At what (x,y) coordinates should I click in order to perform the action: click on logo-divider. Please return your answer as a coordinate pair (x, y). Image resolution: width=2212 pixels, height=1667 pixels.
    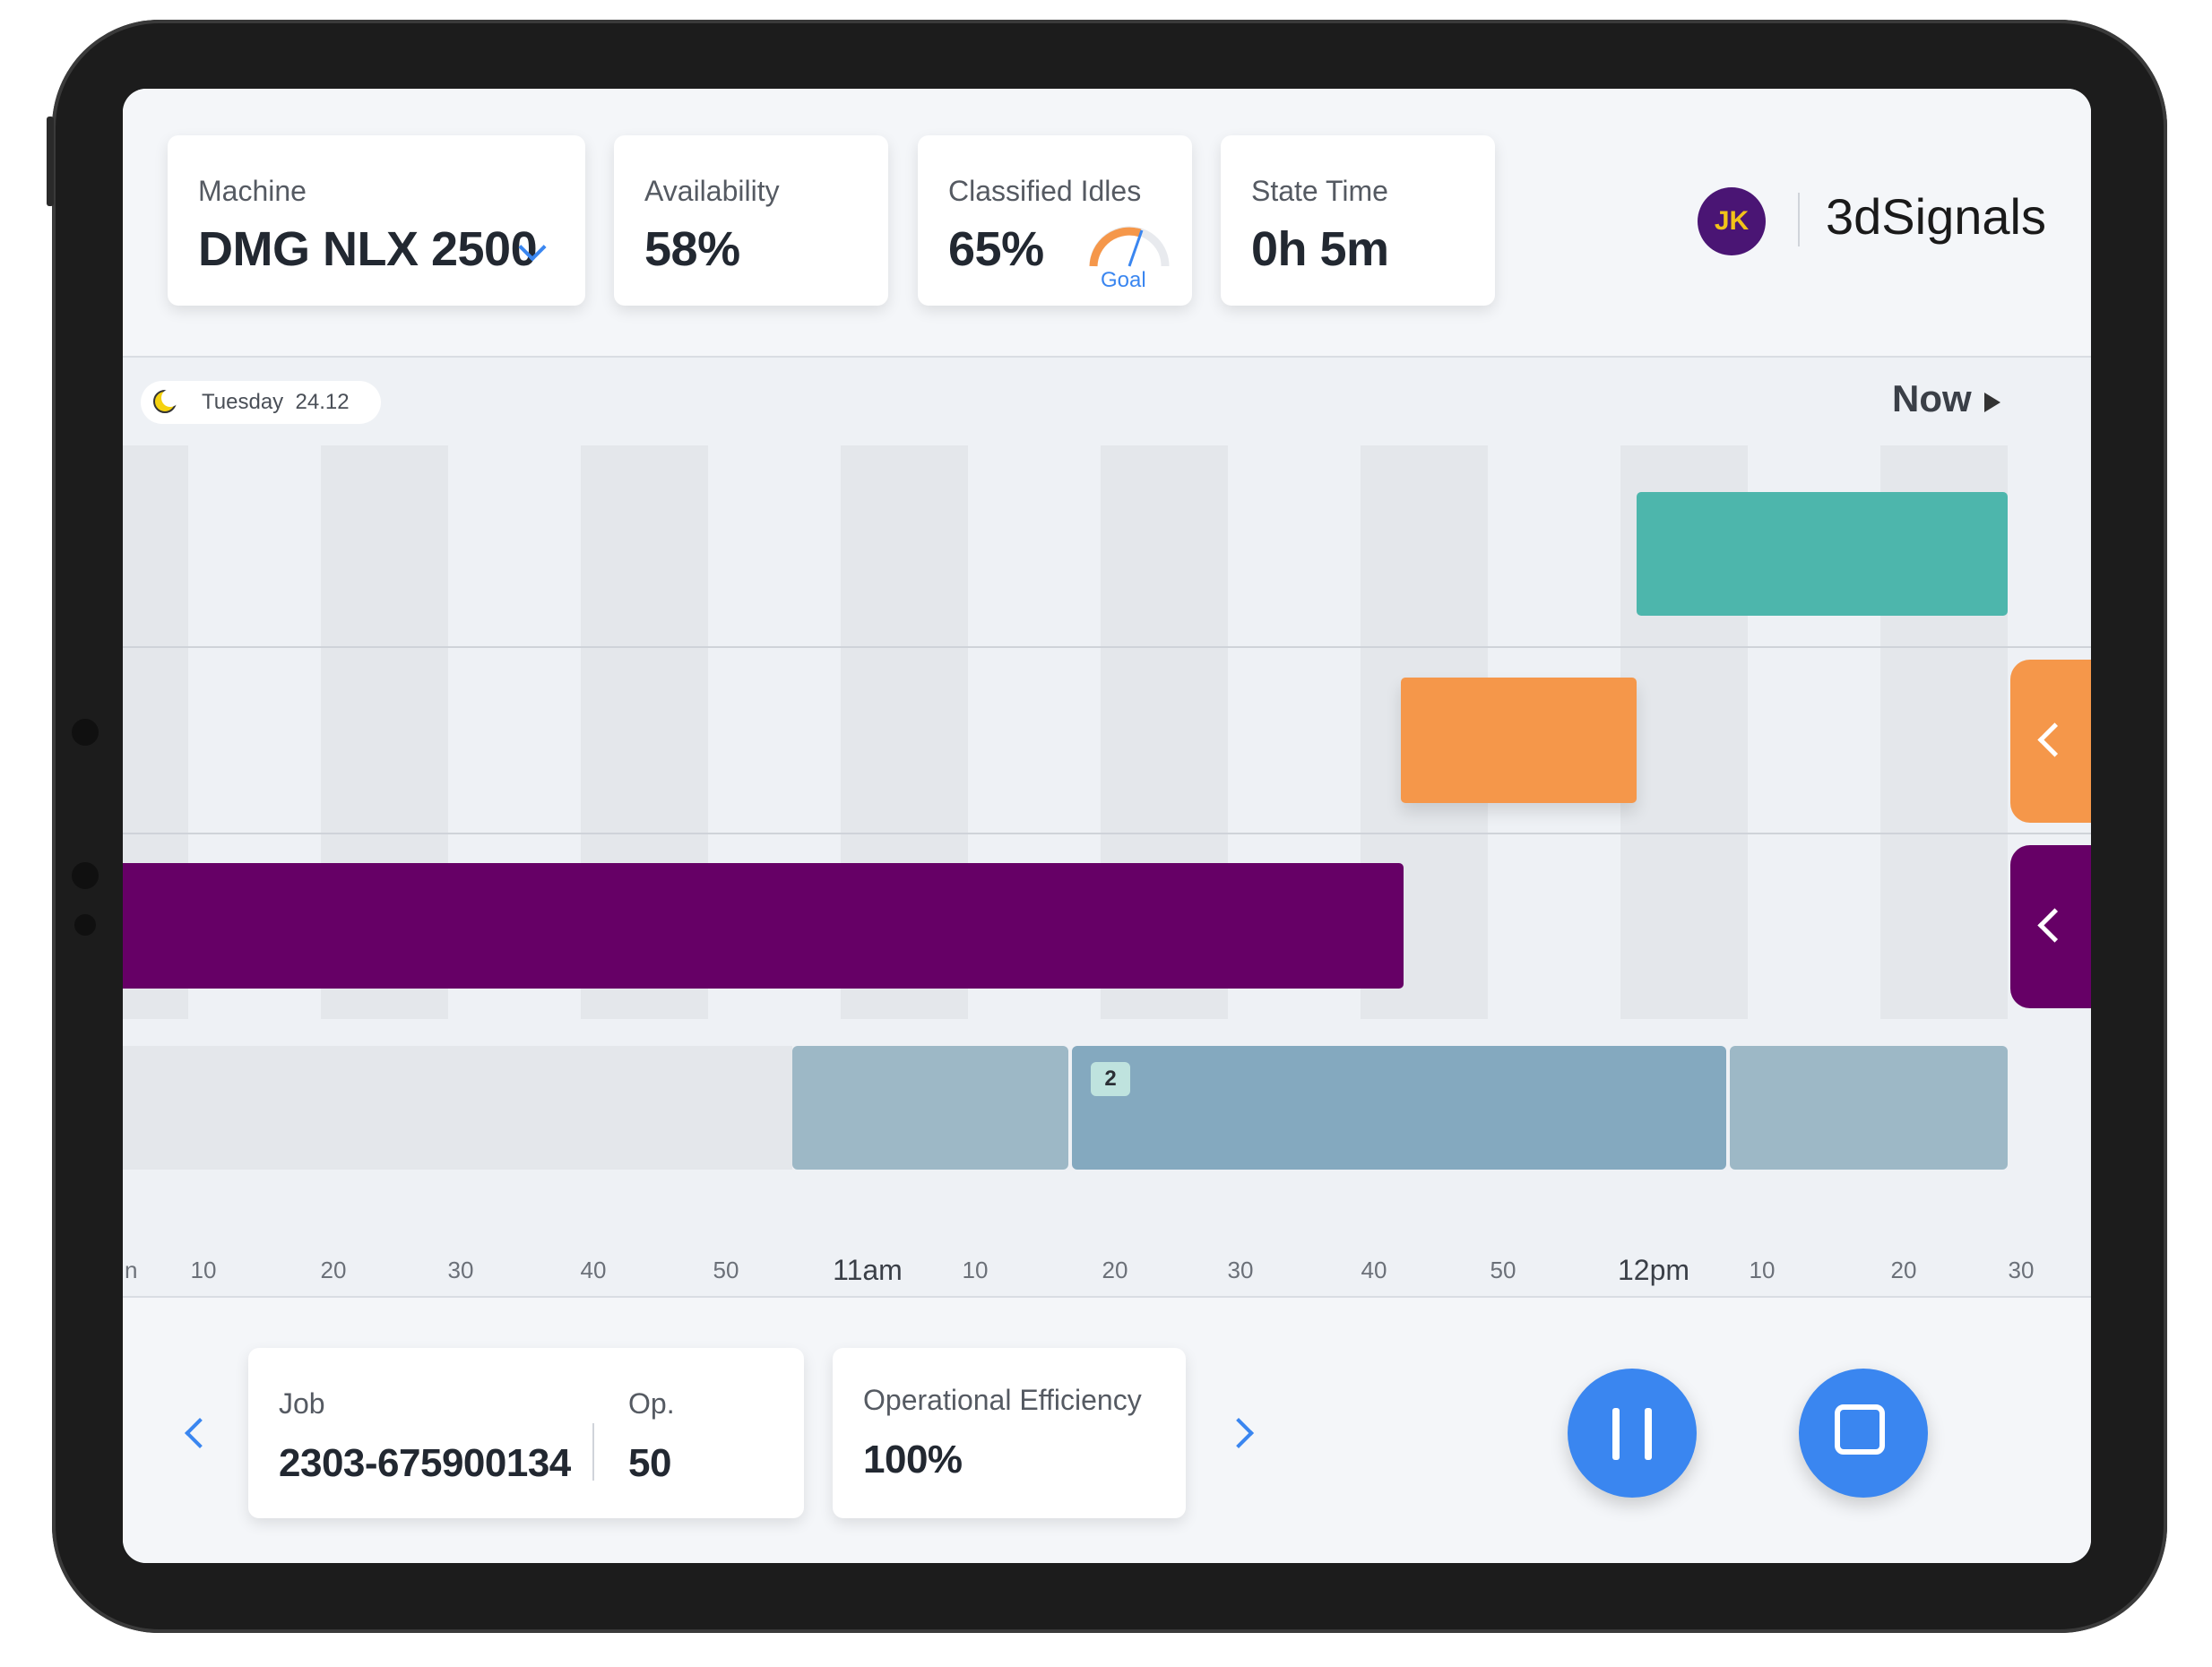
    Looking at the image, I should click on (1799, 219).